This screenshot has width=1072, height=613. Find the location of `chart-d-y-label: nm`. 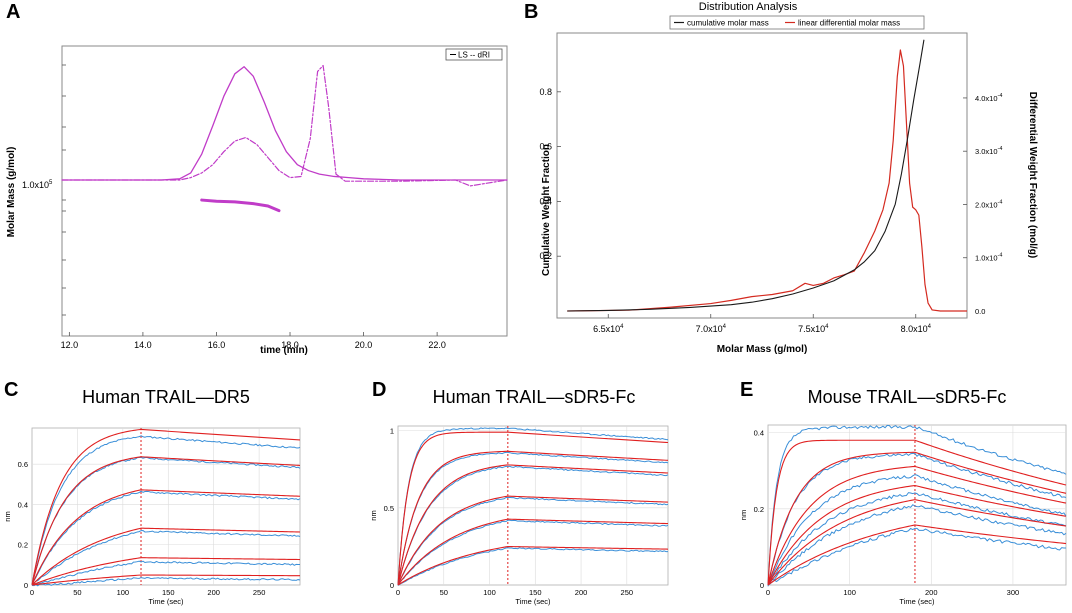

chart-d-y-label: nm is located at coordinates (373, 515).